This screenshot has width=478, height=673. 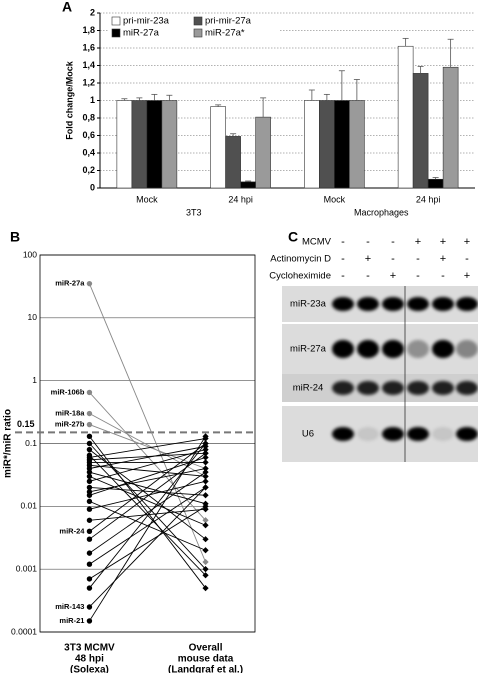 What do you see at coordinates (88, 65) in the screenshot?
I see `y-tick-label: 1,4` at bounding box center [88, 65].